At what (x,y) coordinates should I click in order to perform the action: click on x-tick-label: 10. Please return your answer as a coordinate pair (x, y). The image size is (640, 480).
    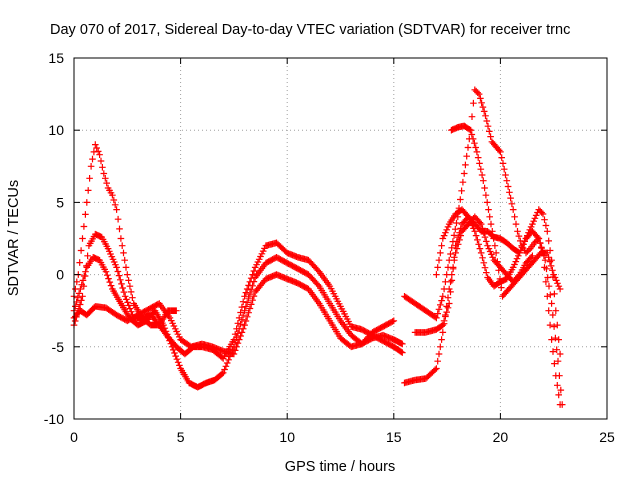
    Looking at the image, I should click on (287, 437).